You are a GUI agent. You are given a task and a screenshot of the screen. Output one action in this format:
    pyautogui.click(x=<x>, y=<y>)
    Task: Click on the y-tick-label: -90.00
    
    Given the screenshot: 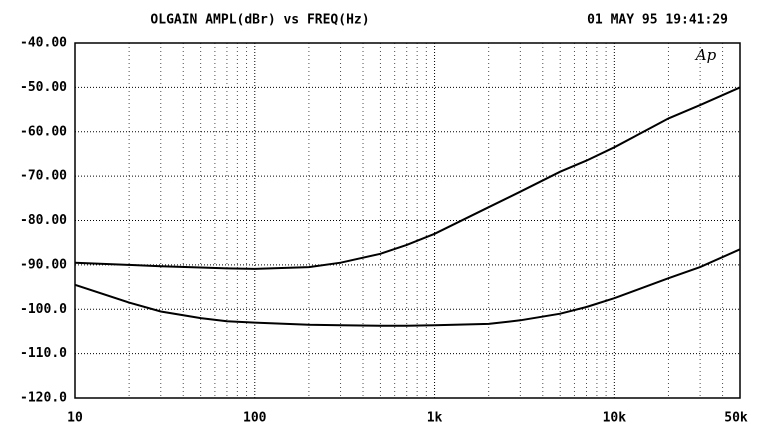 What is the action you would take?
    pyautogui.click(x=43, y=264)
    